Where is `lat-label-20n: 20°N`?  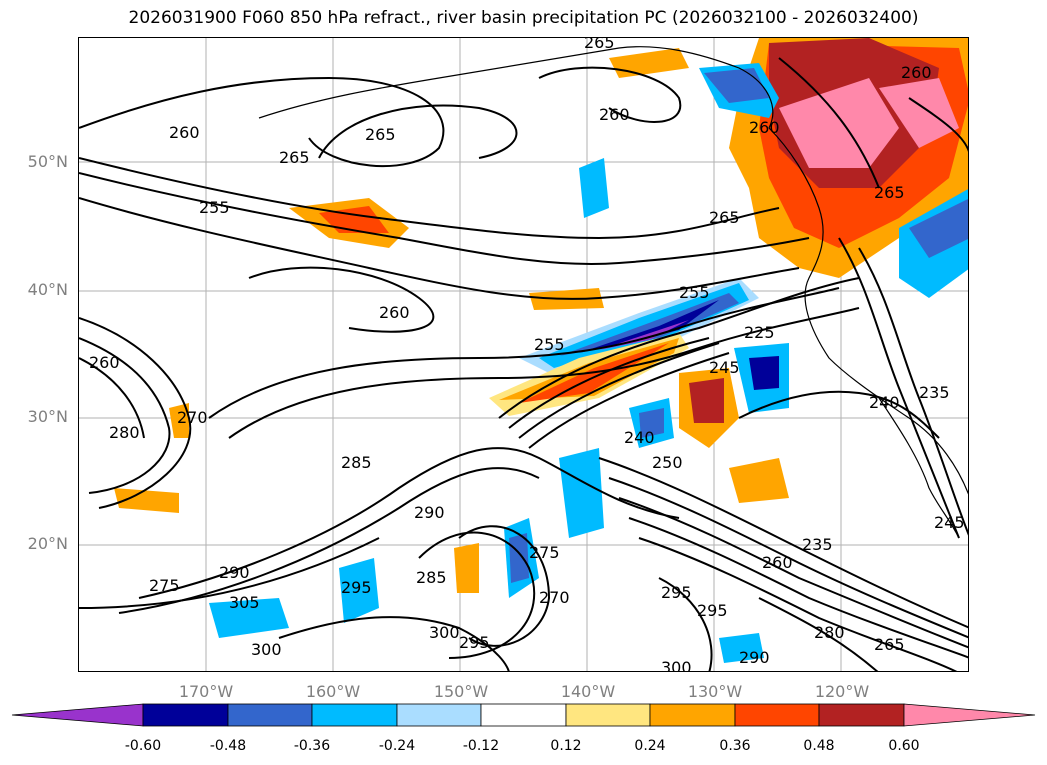
lat-label-20n: 20°N is located at coordinates (47, 543).